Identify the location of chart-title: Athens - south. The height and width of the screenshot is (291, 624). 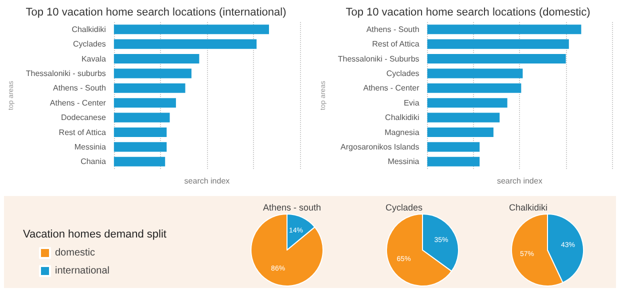
(292, 207).